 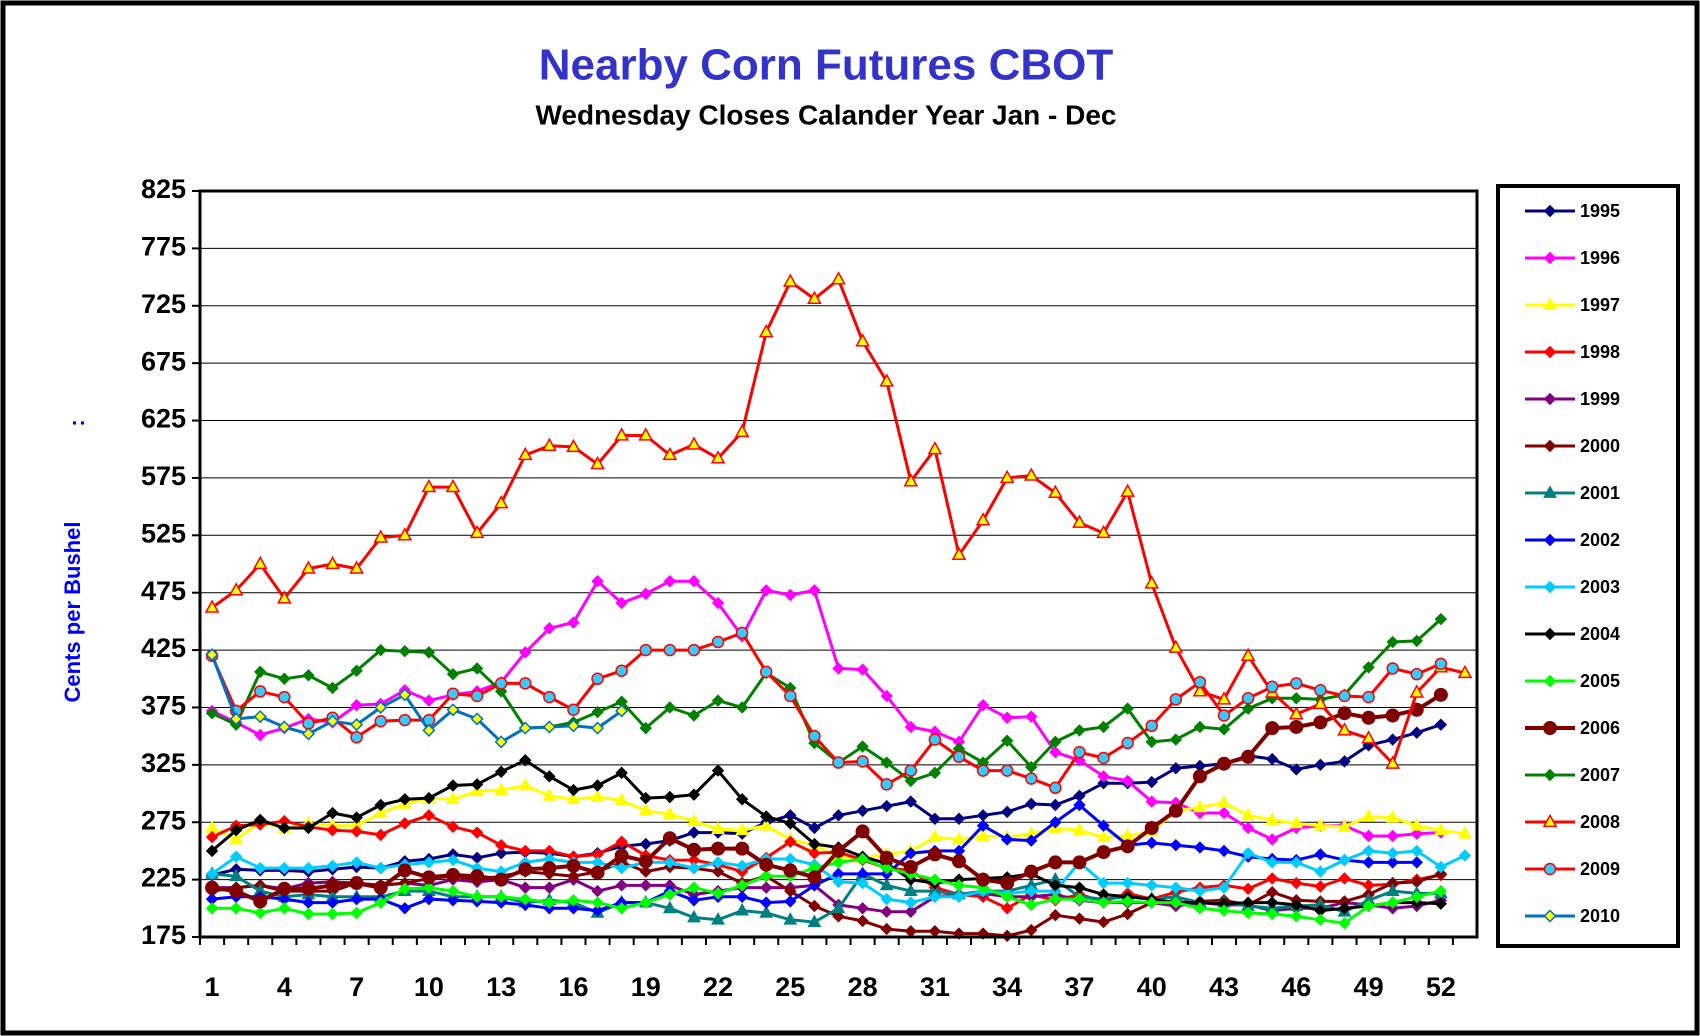 I want to click on x-tick-label: 52, so click(x=1441, y=987).